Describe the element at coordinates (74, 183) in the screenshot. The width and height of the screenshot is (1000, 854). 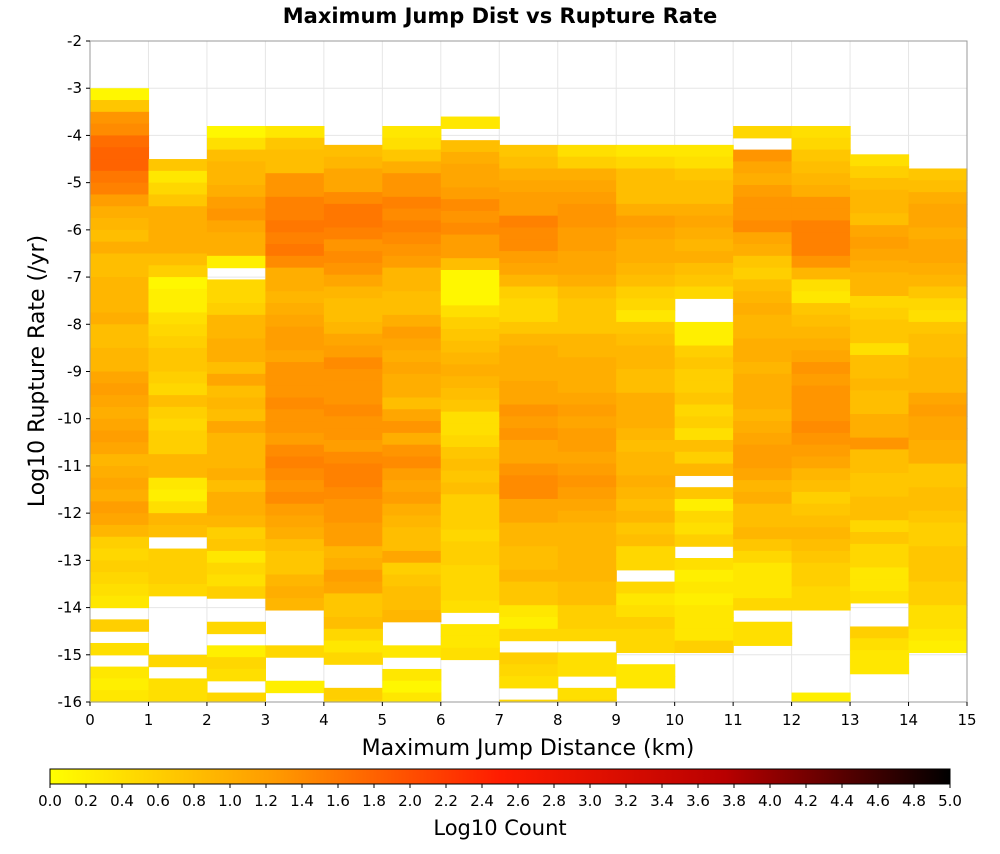
I see `y-tick-label: -5` at that location.